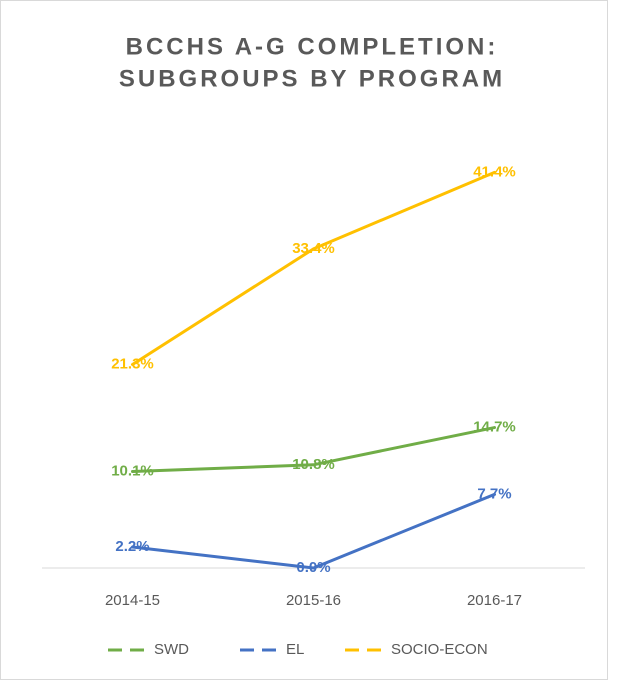 The image size is (618, 680). Describe the element at coordinates (313, 248) in the screenshot. I see `data-label: 33.4%` at that location.